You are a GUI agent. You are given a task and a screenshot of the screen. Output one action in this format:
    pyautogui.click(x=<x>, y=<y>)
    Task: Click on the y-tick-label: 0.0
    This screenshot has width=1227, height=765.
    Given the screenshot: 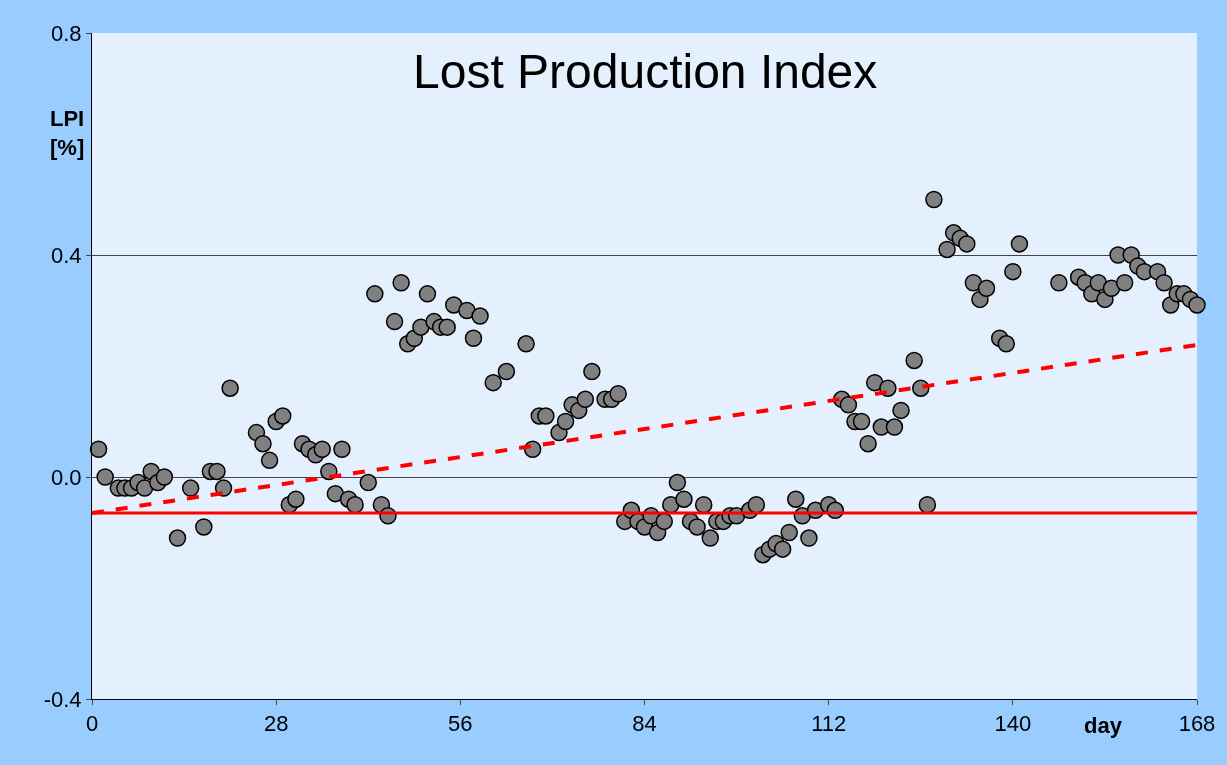 What is the action you would take?
    pyautogui.click(x=66, y=477)
    